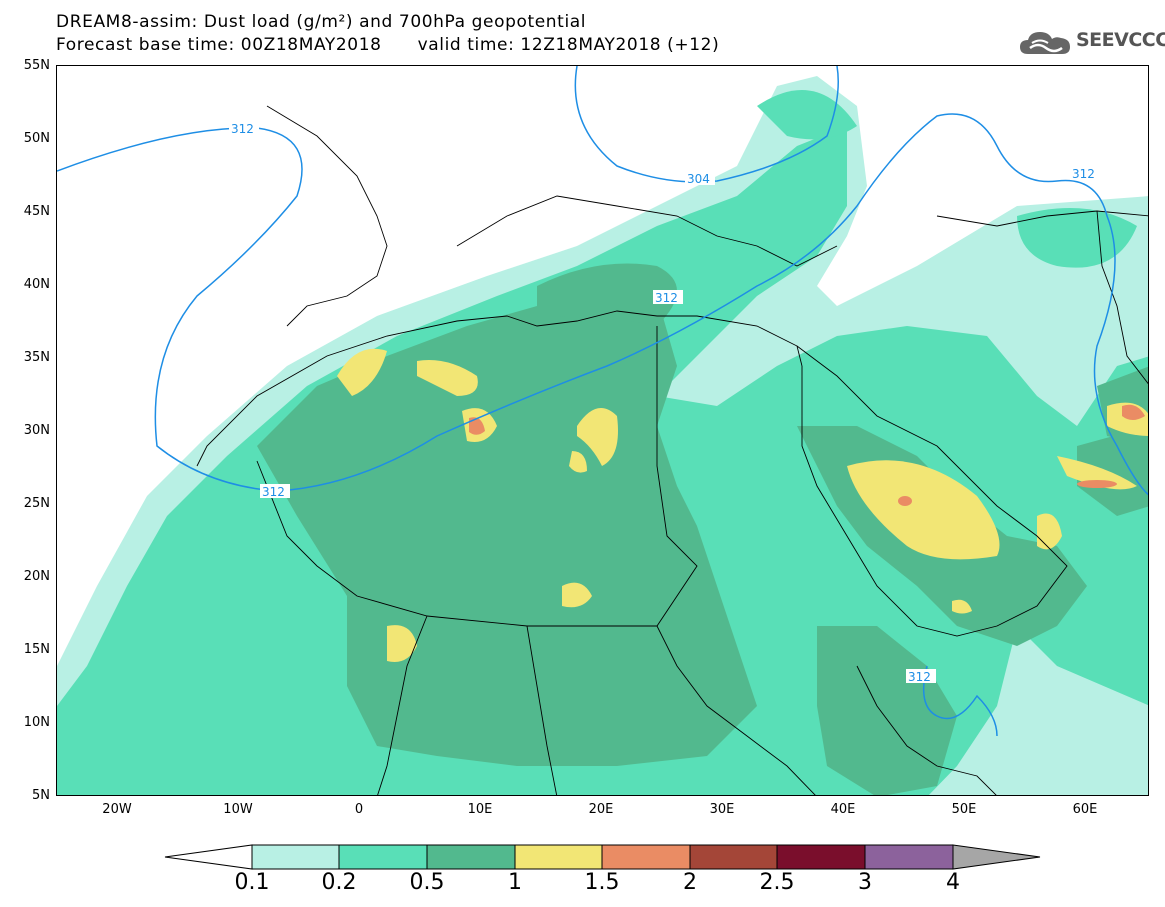  What do you see at coordinates (1085, 809) in the screenshot?
I see `lon-label: 60E` at bounding box center [1085, 809].